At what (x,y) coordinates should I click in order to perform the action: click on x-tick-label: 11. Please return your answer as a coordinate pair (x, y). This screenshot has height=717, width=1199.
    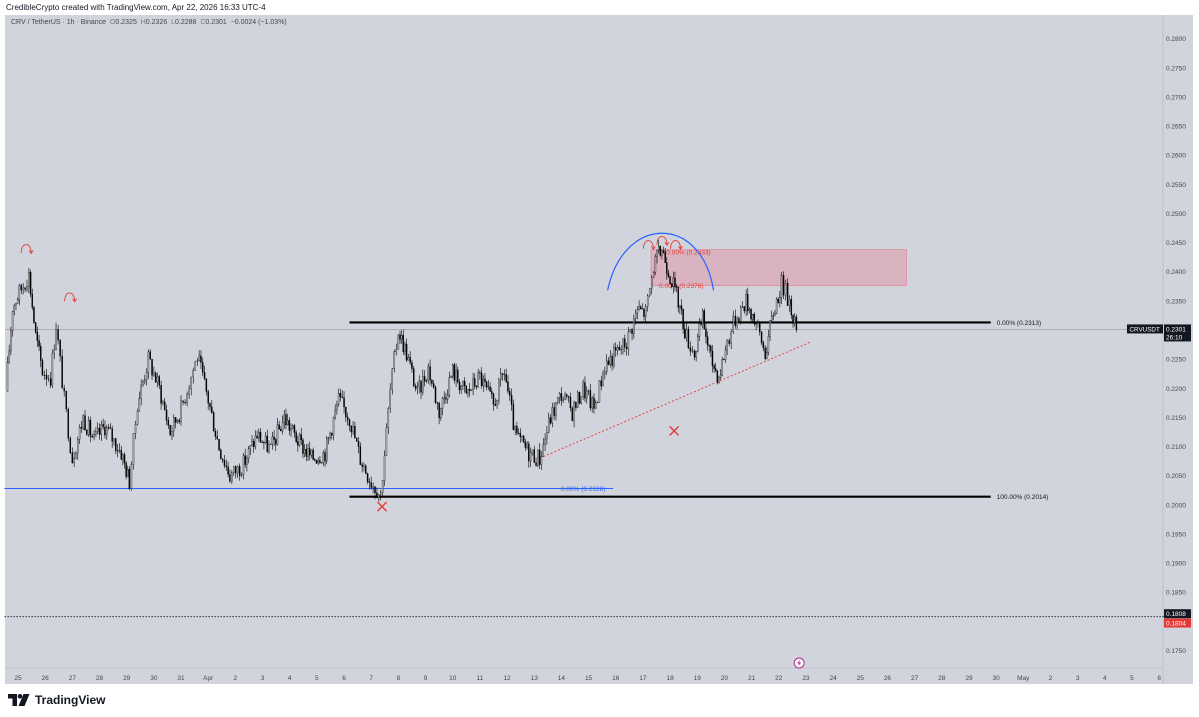
    Looking at the image, I should click on (480, 678).